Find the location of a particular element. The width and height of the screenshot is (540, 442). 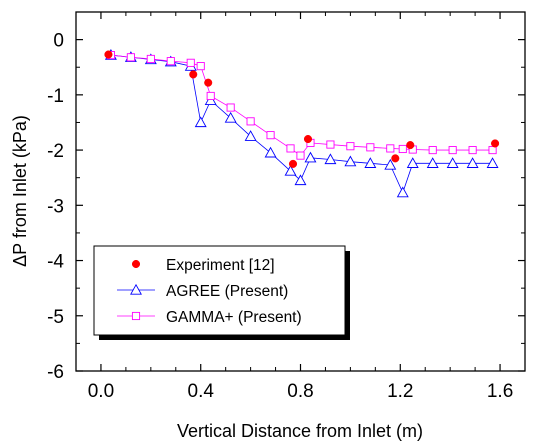

legend-item: AGREE (Present) is located at coordinates (202, 291).